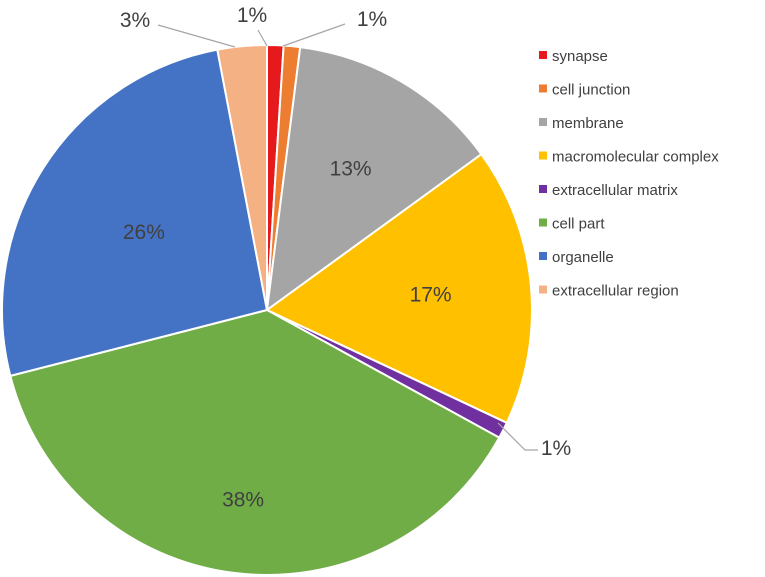 This screenshot has width=765, height=577. What do you see at coordinates (543, 122) in the screenshot?
I see `legend-swatch-membrane` at bounding box center [543, 122].